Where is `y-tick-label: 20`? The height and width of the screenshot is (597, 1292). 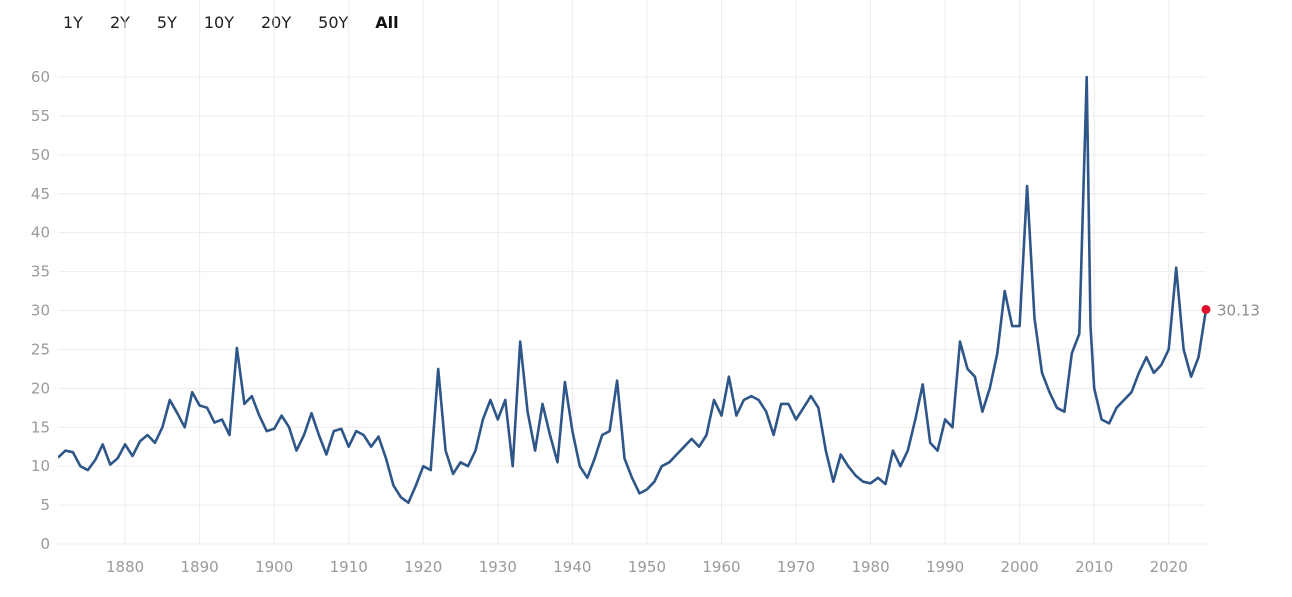 y-tick-label: 20 is located at coordinates (40, 388).